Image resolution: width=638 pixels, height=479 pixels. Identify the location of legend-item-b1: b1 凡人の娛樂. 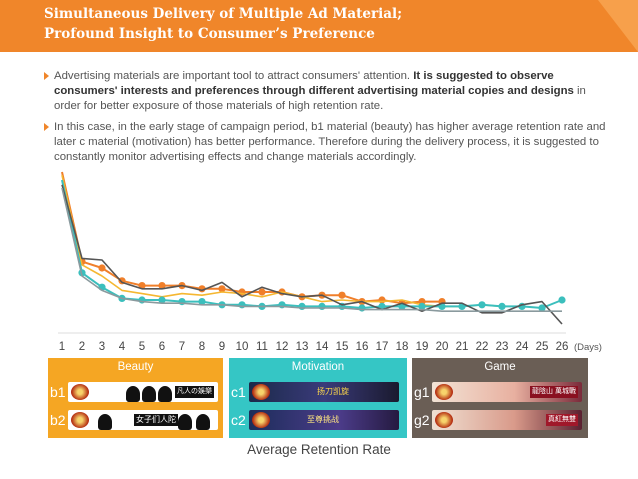
(135, 392).